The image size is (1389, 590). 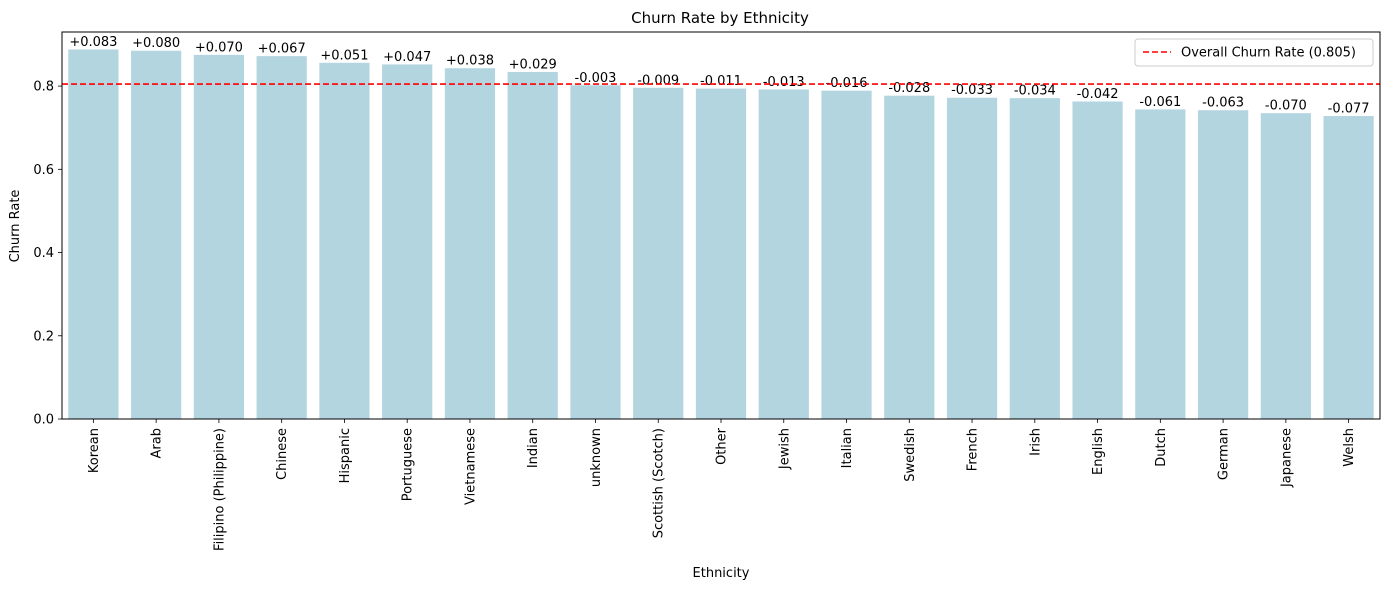 I want to click on bar-value-label: -0.033, so click(x=972, y=90).